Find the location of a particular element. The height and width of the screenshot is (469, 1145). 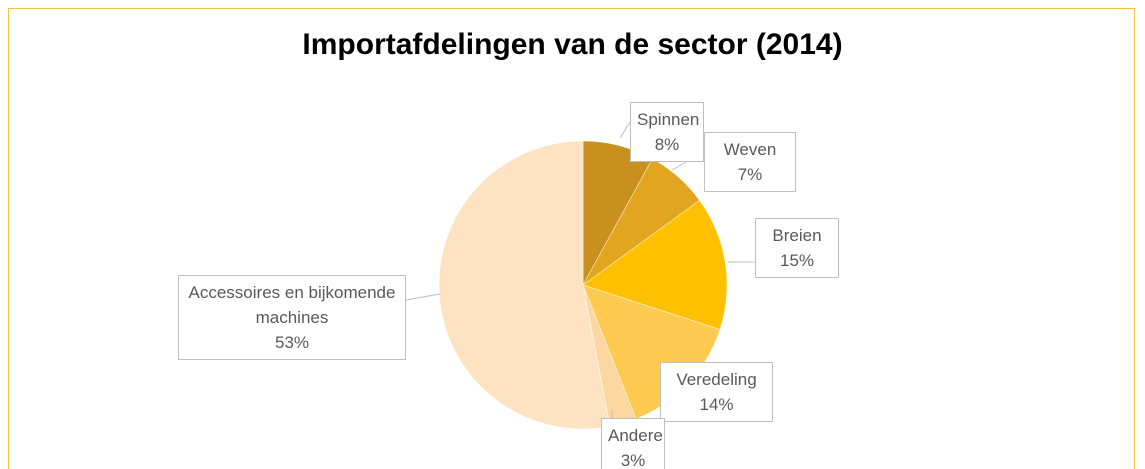

data-label: Breien 15% is located at coordinates (797, 248).